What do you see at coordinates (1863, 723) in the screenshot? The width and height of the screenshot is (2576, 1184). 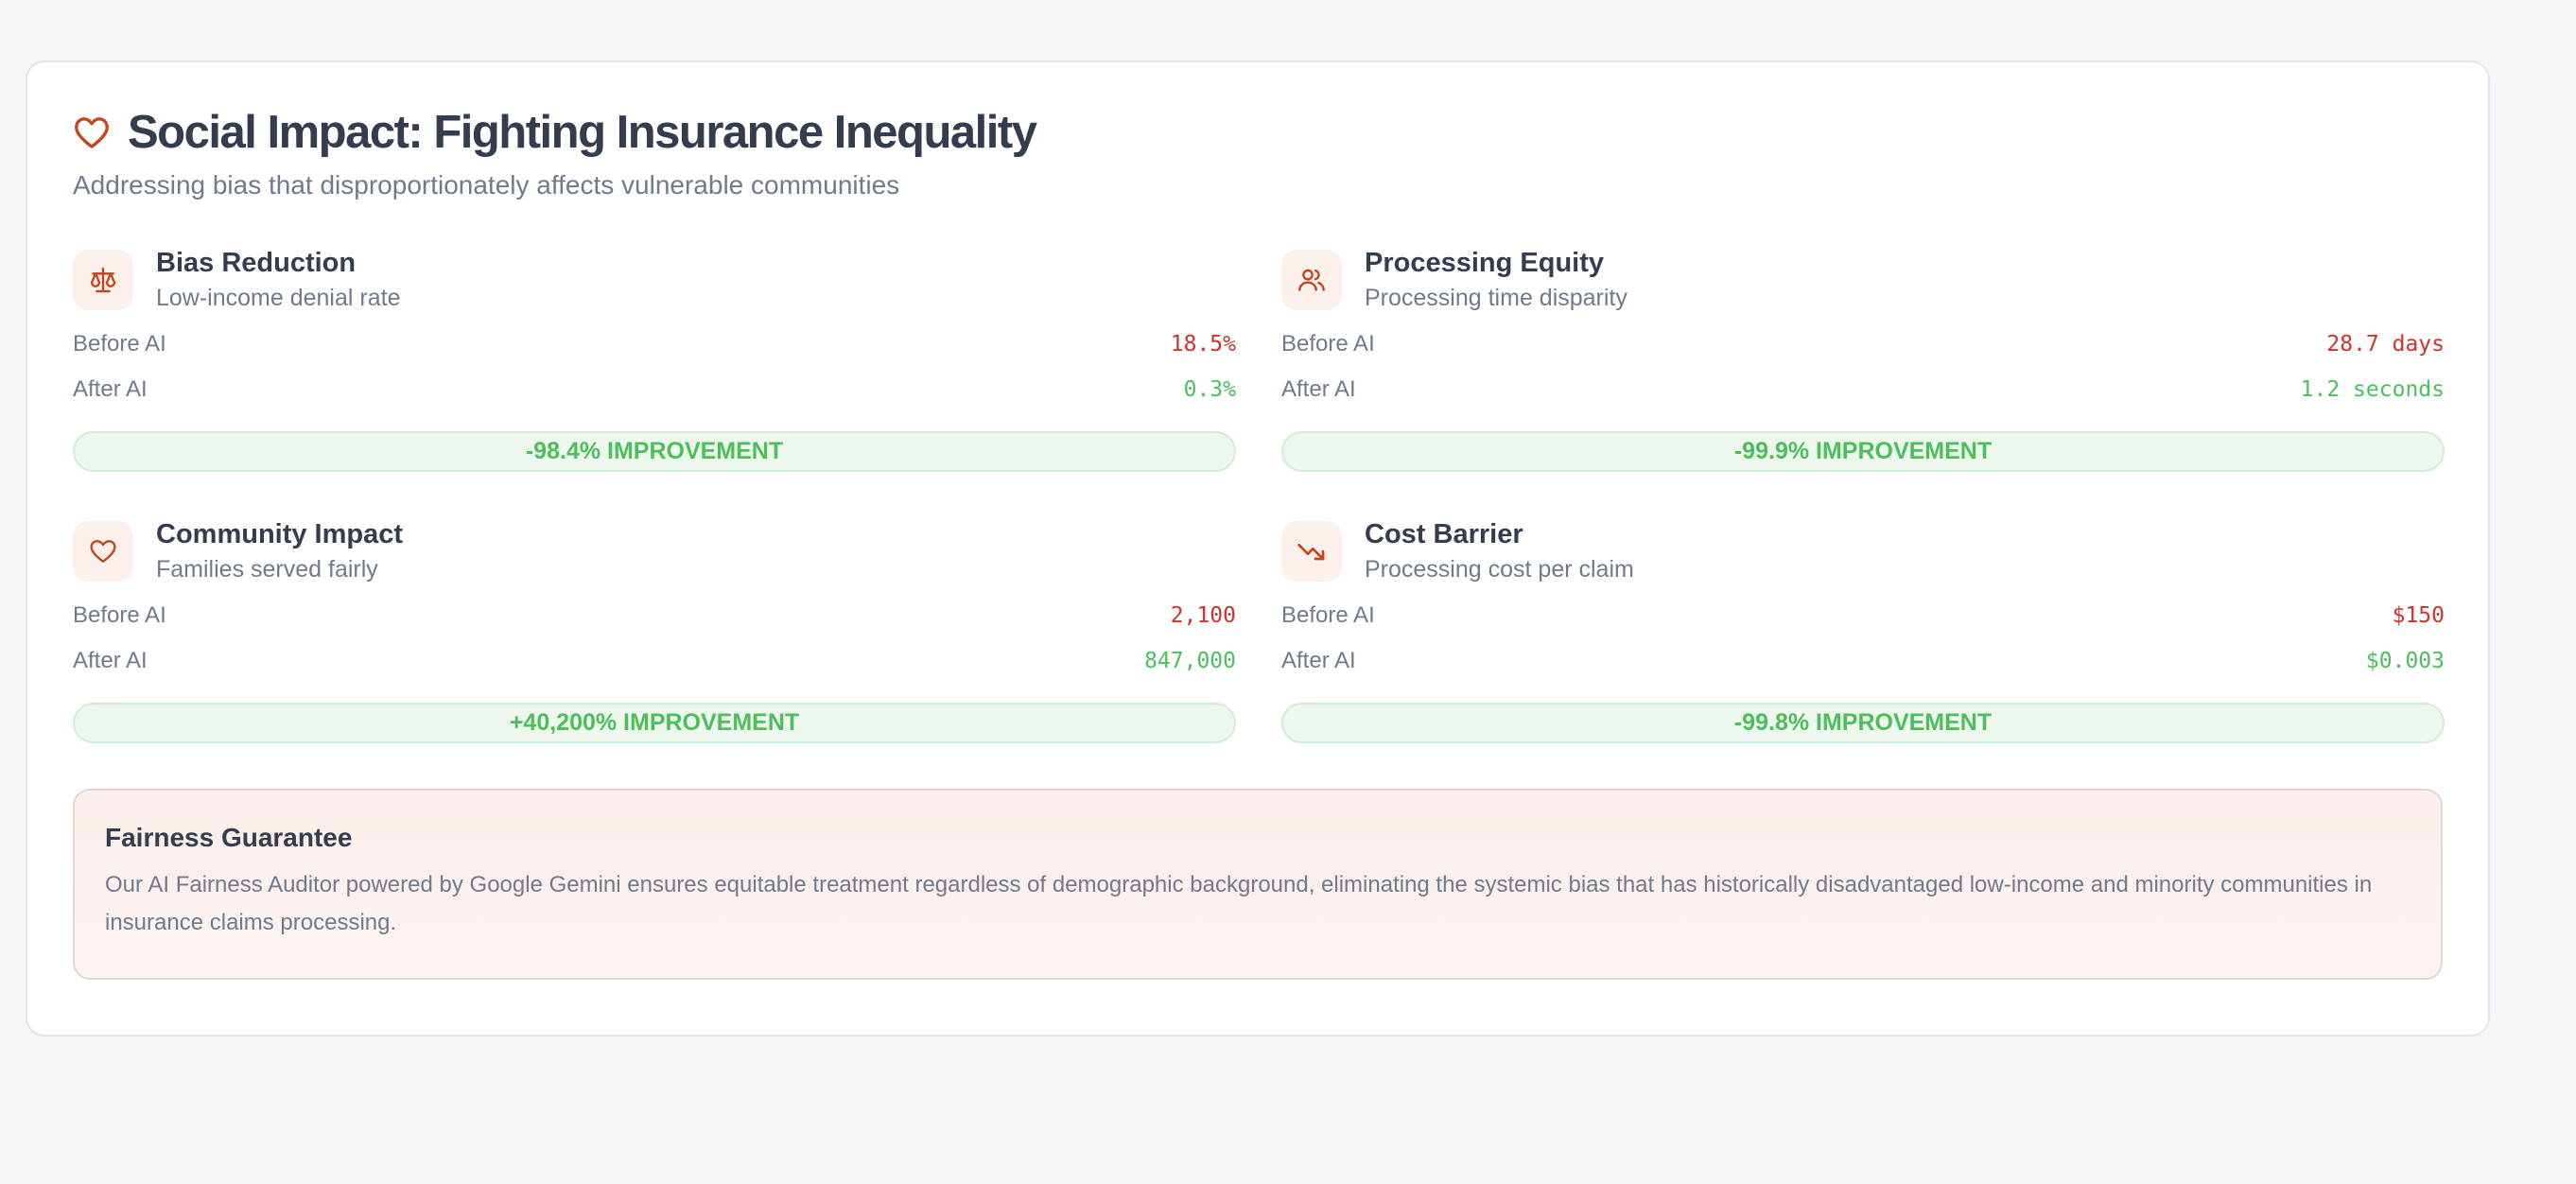 I see `improvement-badge: -99.8% IMPROVEMENT` at bounding box center [1863, 723].